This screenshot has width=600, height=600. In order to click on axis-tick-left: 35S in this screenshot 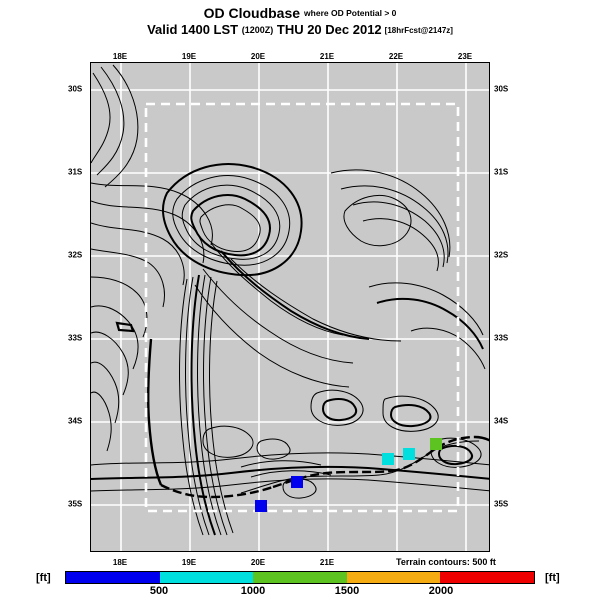, I will do `click(75, 504)`.